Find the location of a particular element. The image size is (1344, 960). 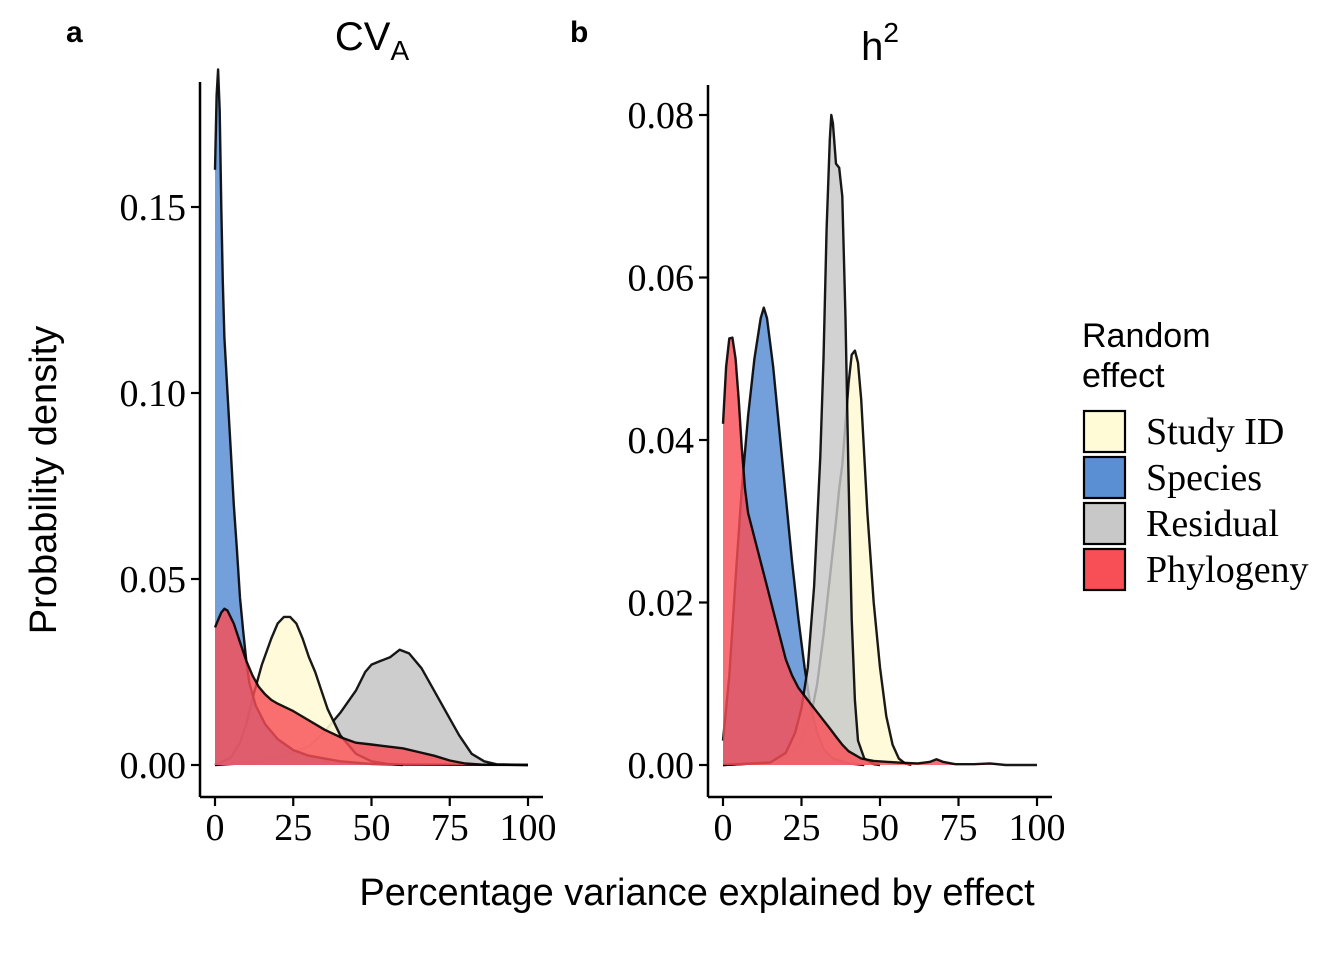

panel-b-title-main: h is located at coordinates (872, 47).